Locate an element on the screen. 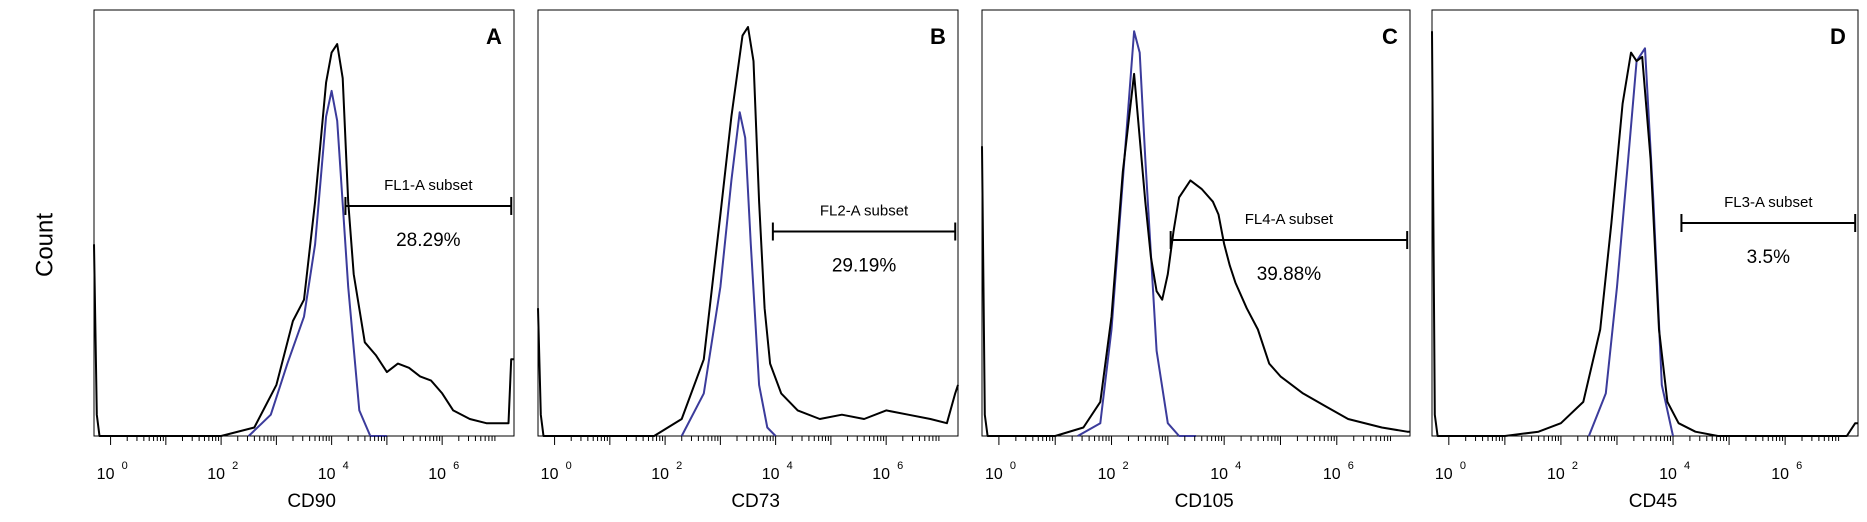 This screenshot has width=1867, height=522. x-axis-label: CD90 is located at coordinates (311, 501).